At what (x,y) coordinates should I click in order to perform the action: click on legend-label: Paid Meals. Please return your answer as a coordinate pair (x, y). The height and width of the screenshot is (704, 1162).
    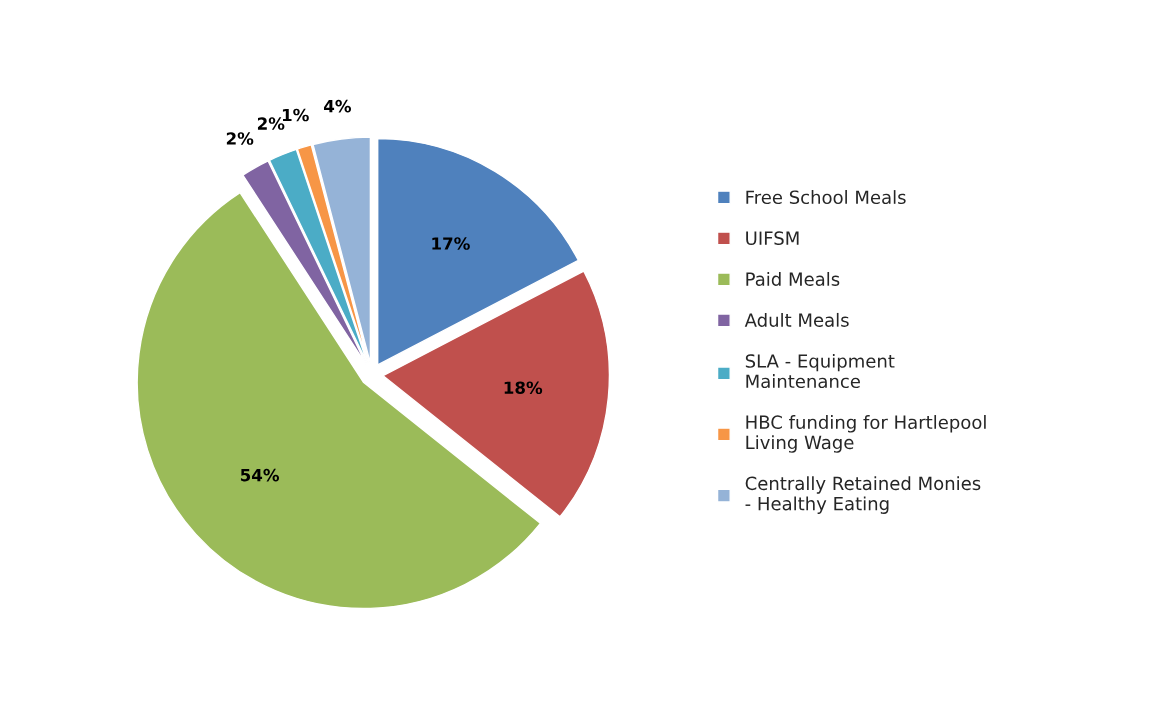
    Looking at the image, I should click on (793, 278).